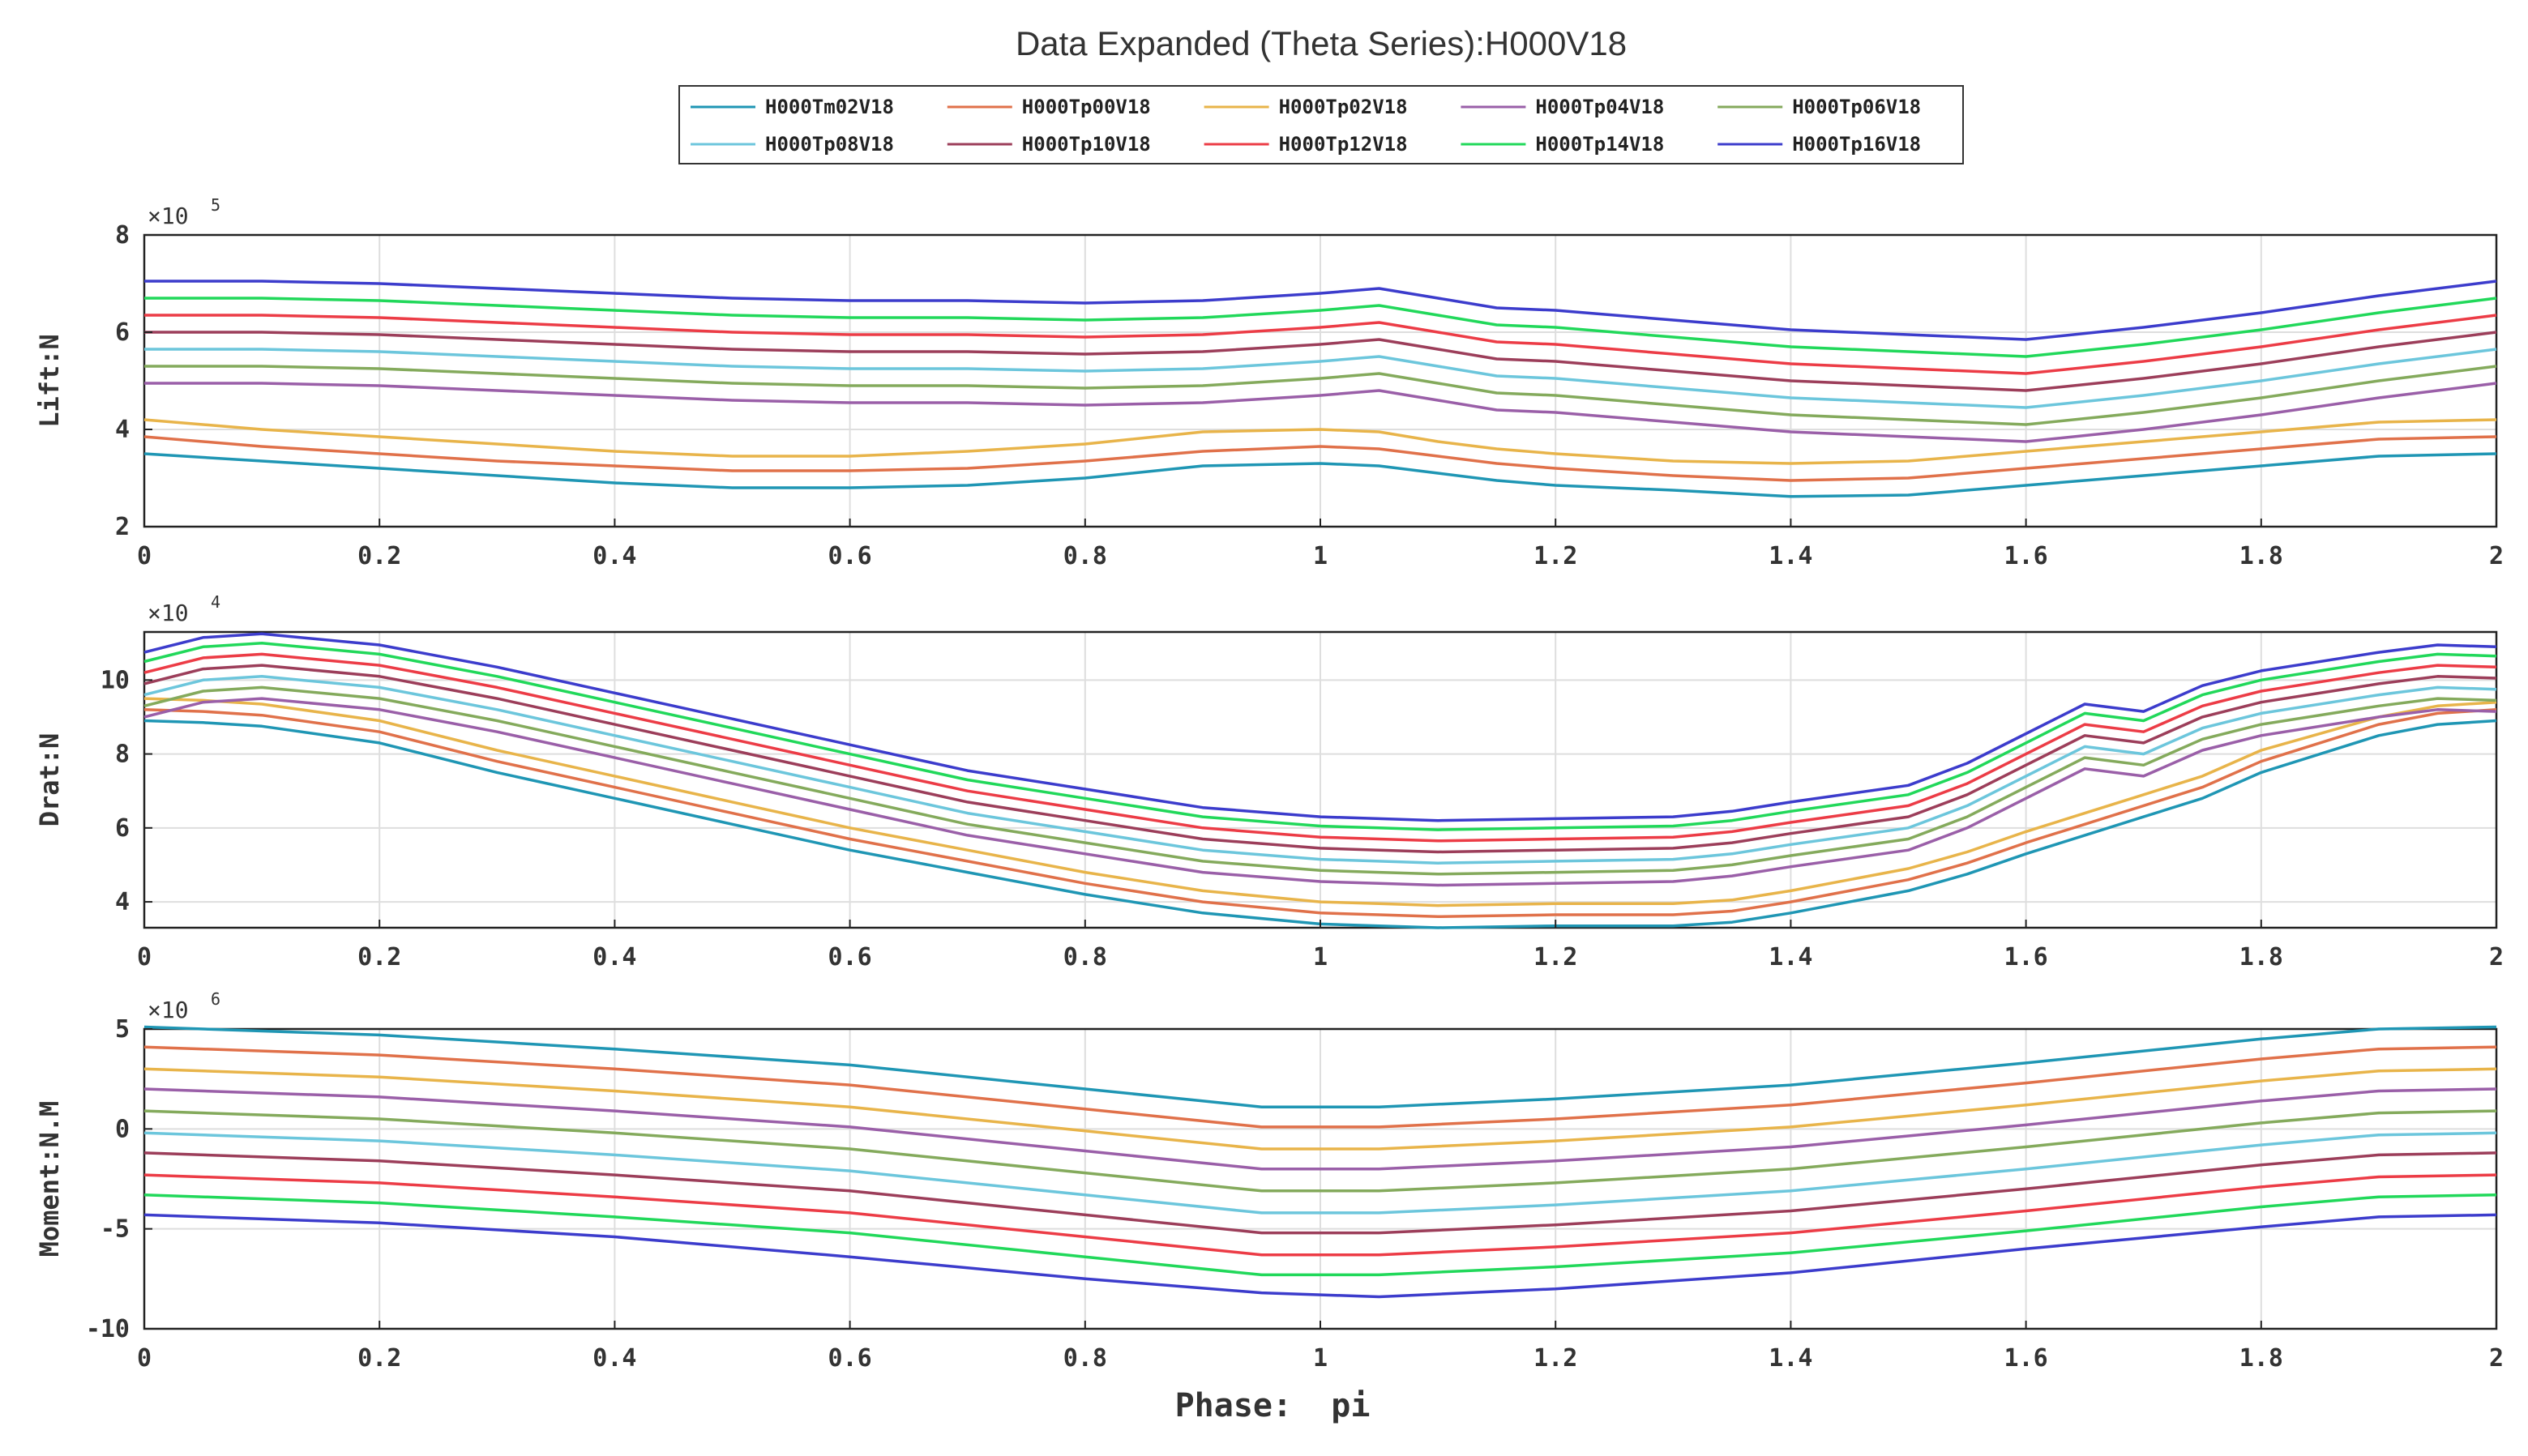  What do you see at coordinates (1273, 1405) in the screenshot?
I see `x-axis-label: Phase: pi` at bounding box center [1273, 1405].